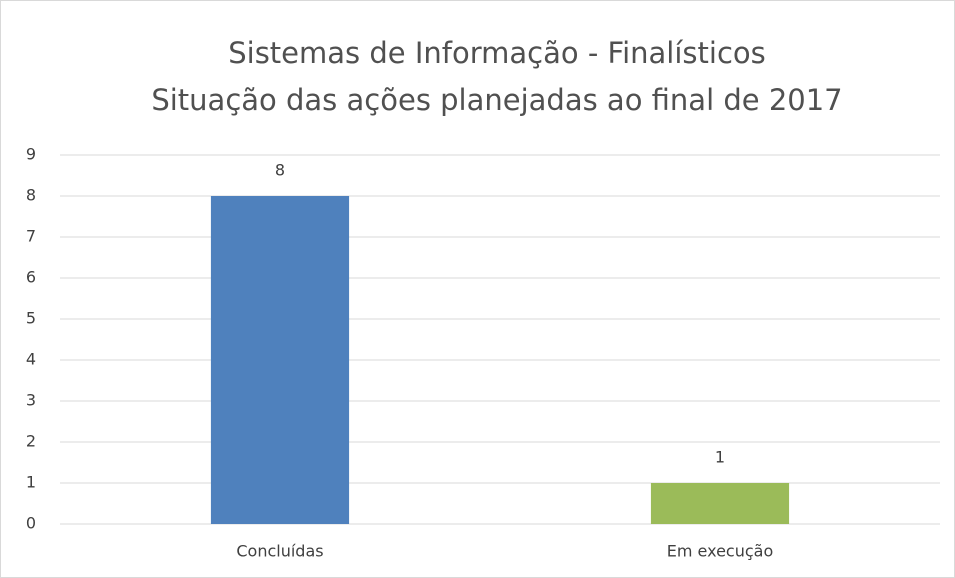 Image resolution: width=955 pixels, height=578 pixels. Describe the element at coordinates (279, 551) in the screenshot. I see `x-tick-label: Concluídas` at that location.